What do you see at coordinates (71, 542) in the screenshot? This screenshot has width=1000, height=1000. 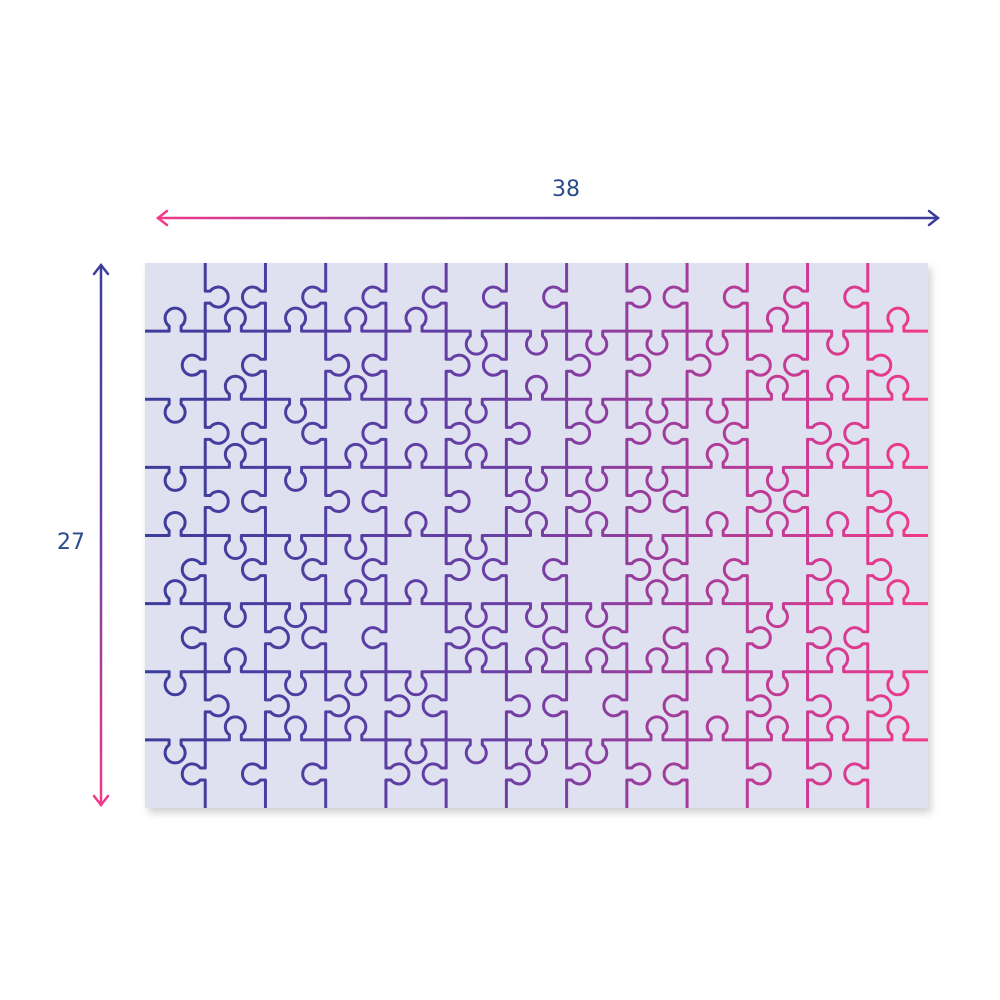 I see `height-label: 27` at bounding box center [71, 542].